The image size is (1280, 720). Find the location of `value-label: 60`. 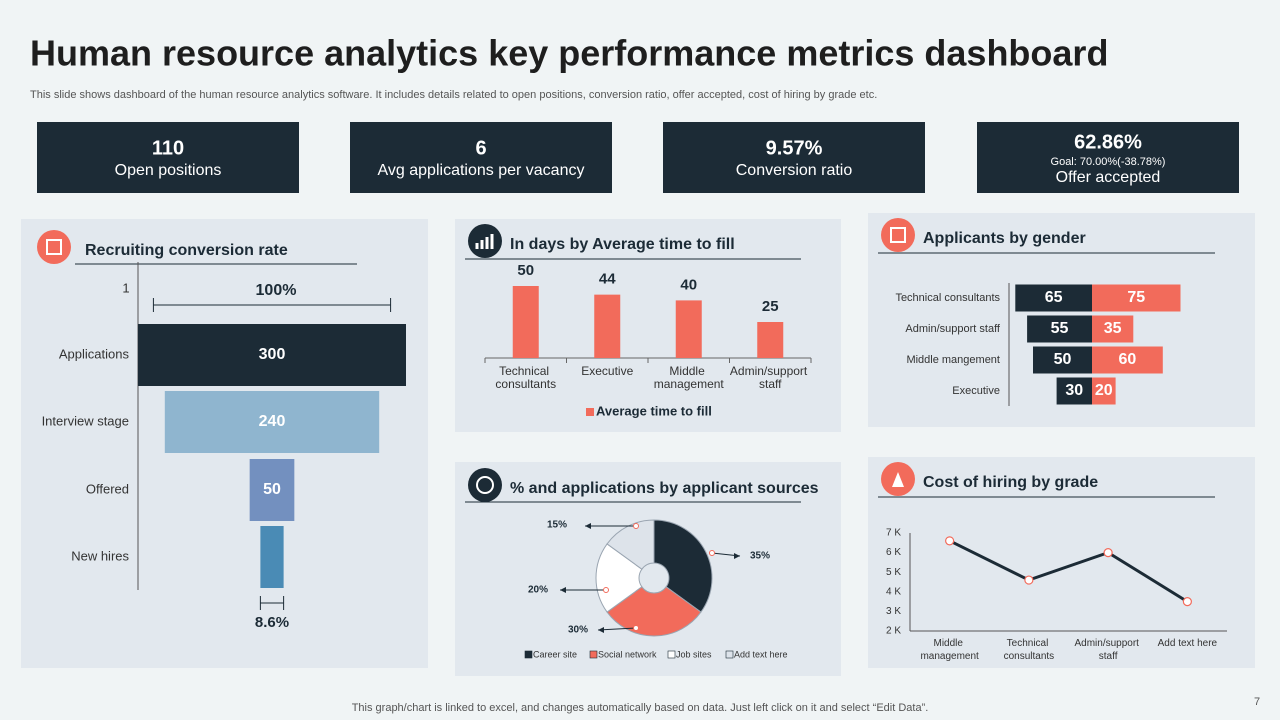

value-label: 60 is located at coordinates (1128, 359).